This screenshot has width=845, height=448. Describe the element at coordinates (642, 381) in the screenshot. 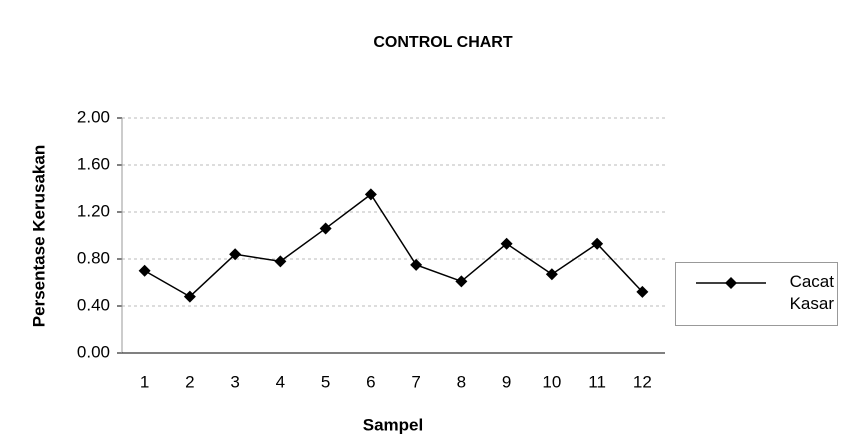

I see `x-tick-label: 12` at that location.